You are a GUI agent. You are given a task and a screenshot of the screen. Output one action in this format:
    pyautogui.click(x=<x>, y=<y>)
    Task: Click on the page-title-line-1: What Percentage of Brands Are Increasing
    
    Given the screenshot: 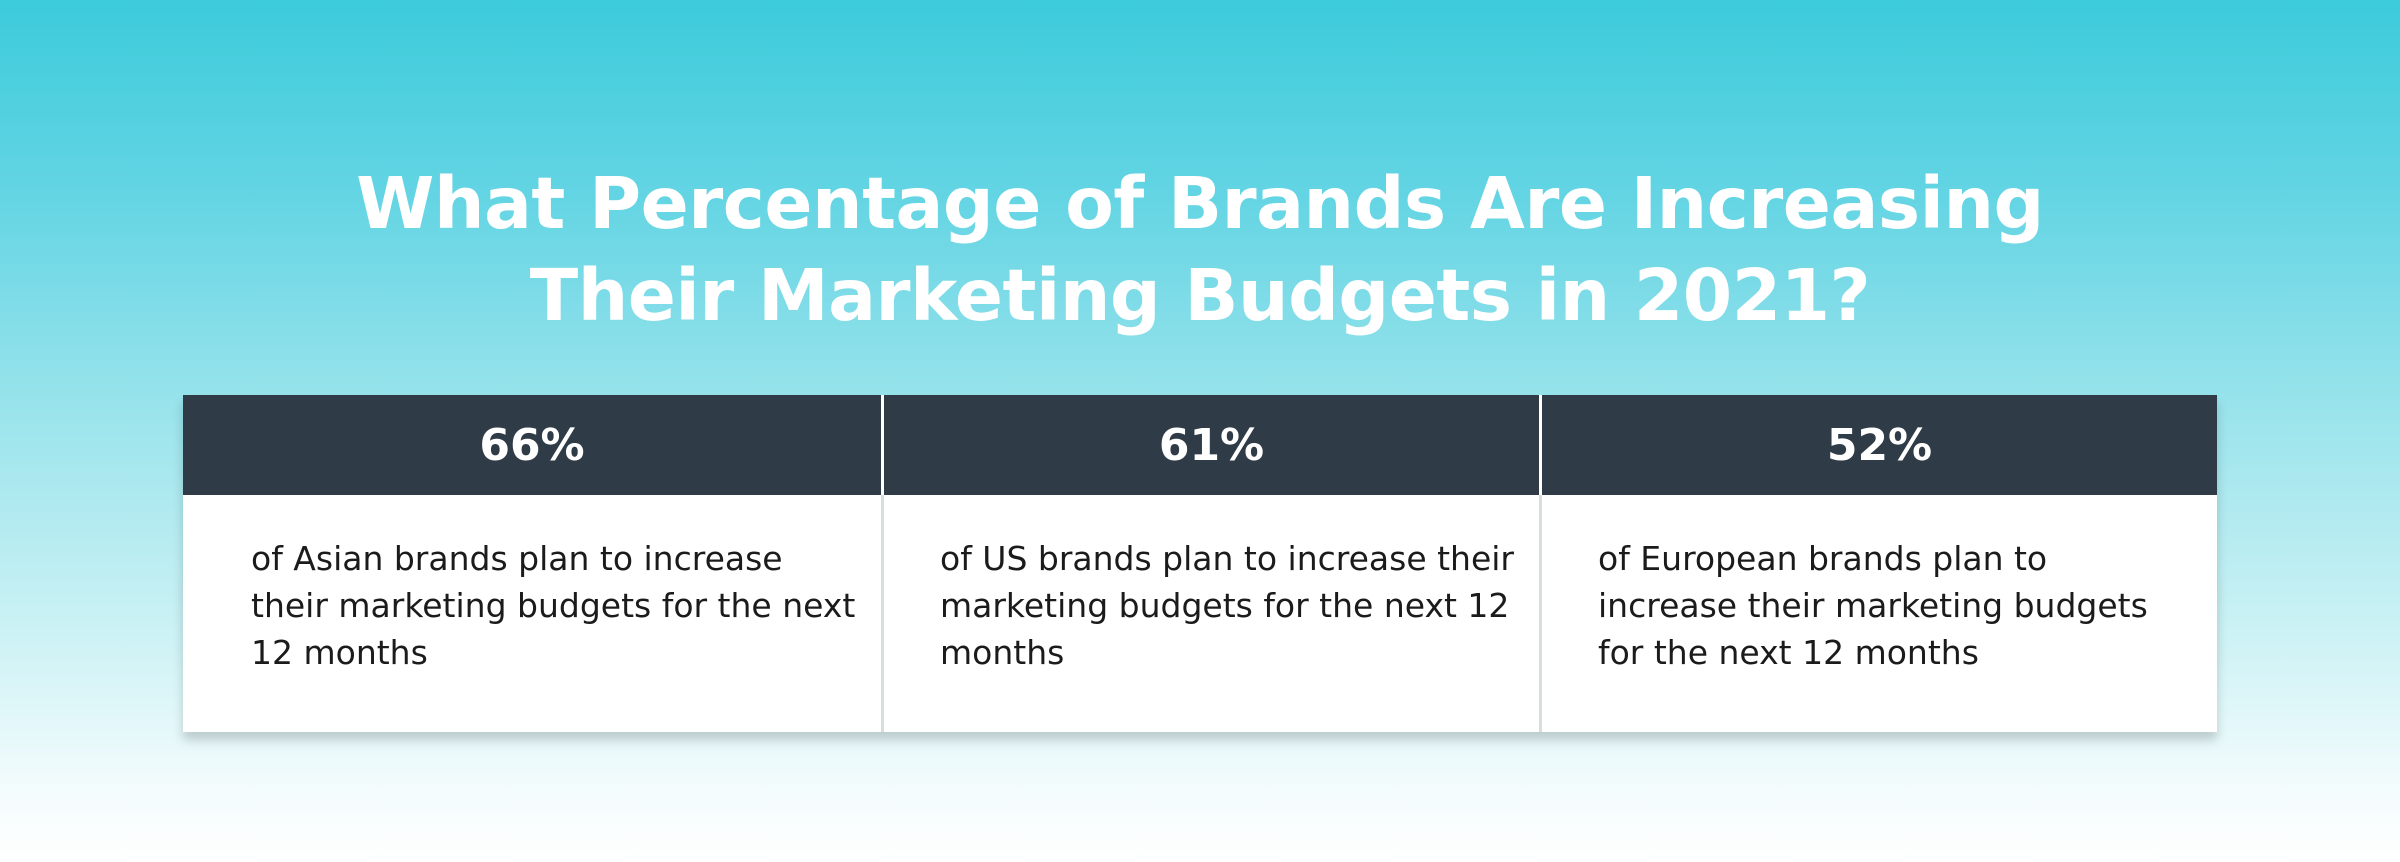 What is the action you would take?
    pyautogui.click(x=1200, y=203)
    